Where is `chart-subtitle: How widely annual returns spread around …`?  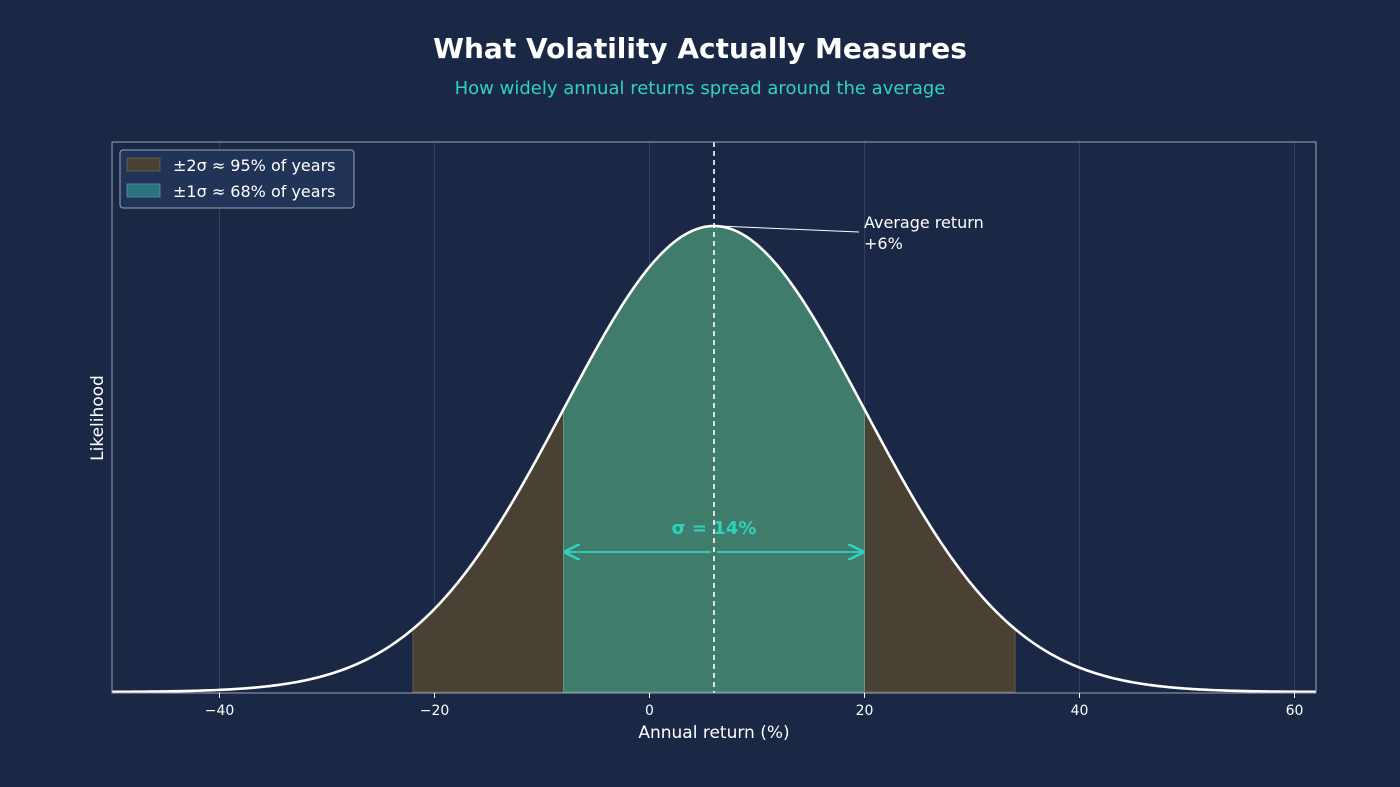 chart-subtitle: How widely annual returns spread around … is located at coordinates (700, 88).